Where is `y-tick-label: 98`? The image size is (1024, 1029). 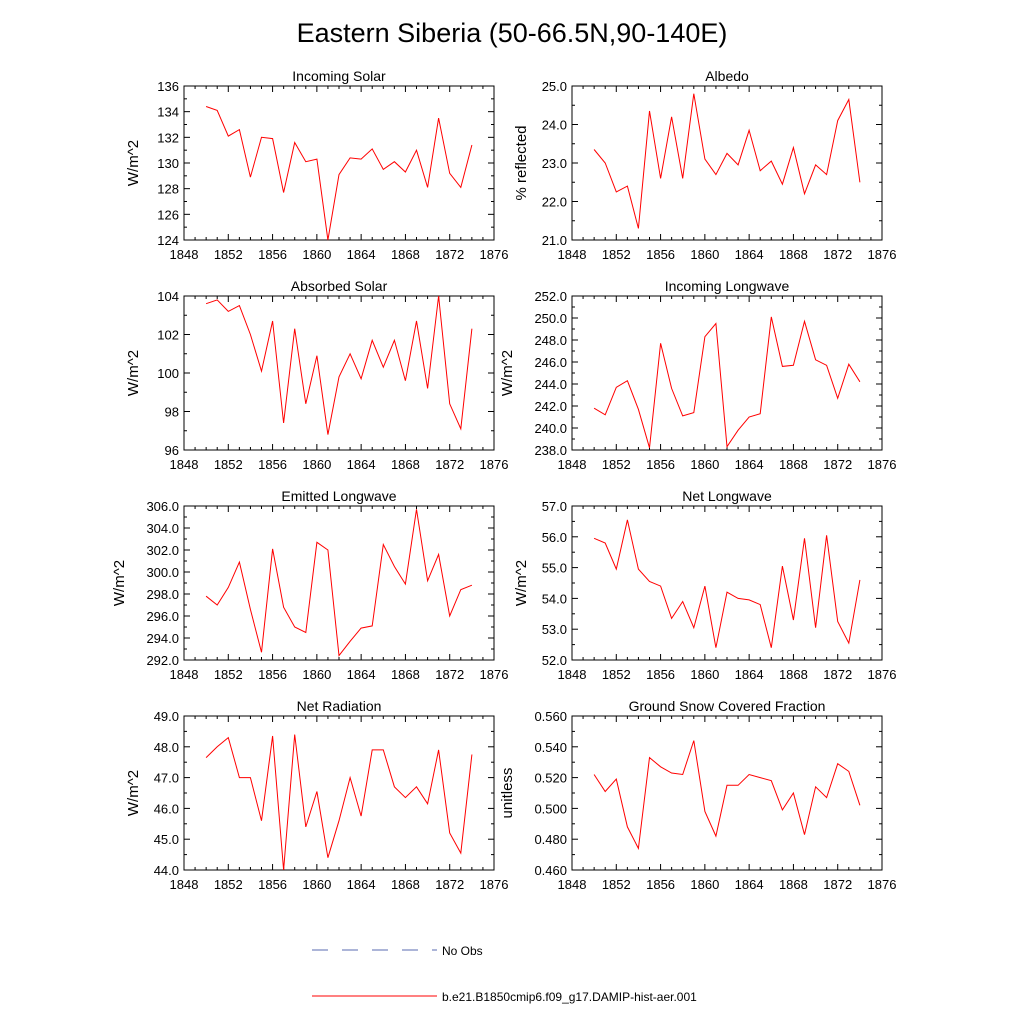 y-tick-label: 98 is located at coordinates (172, 412).